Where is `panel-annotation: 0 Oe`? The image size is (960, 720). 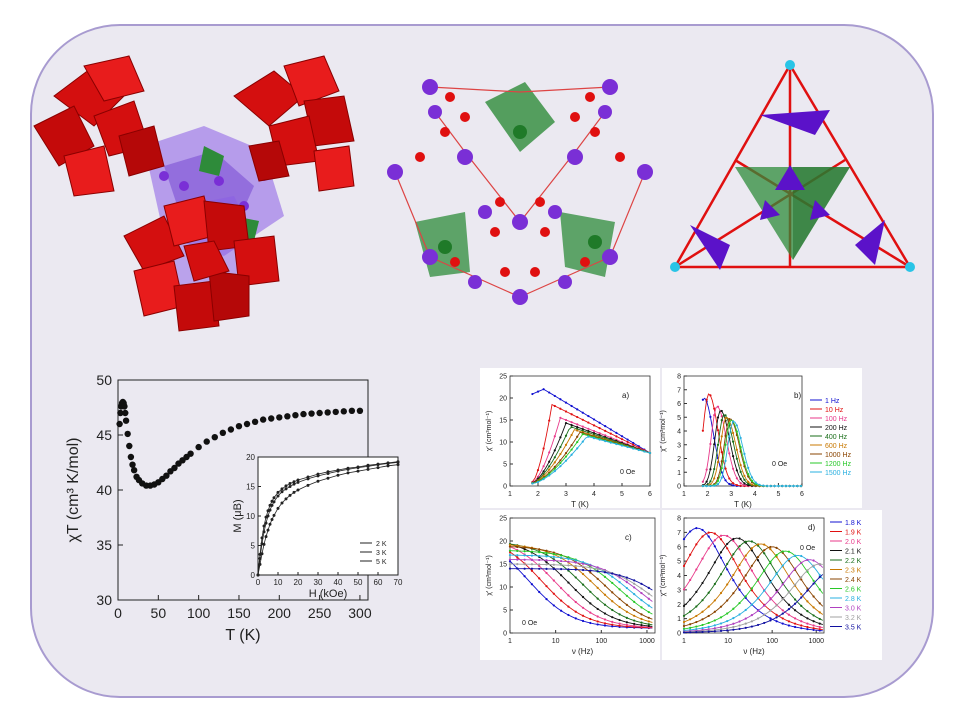 panel-annotation: 0 Oe is located at coordinates (529, 623).